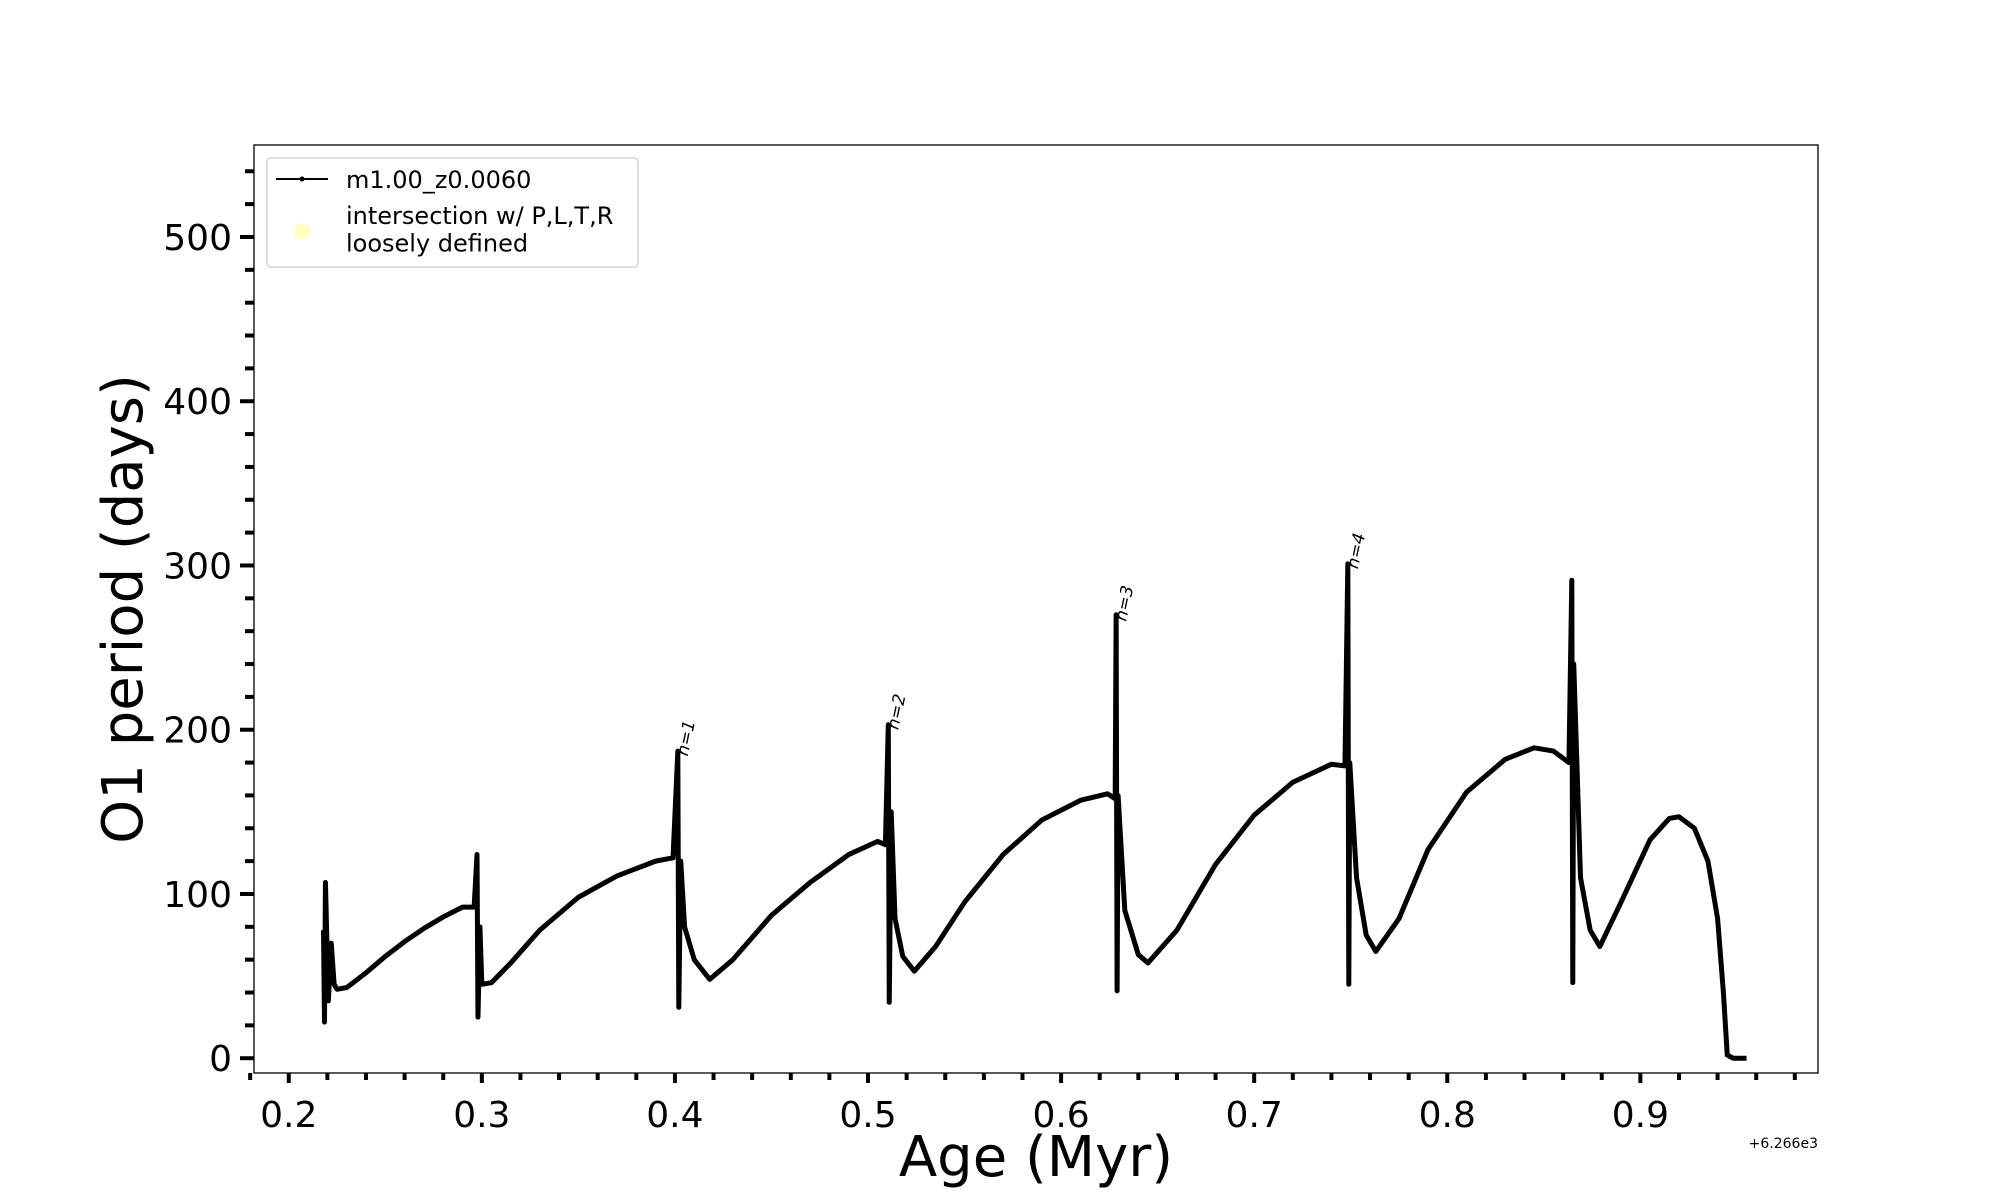 This screenshot has height=1200, width=2000. What do you see at coordinates (674, 1115) in the screenshot?
I see `x-tick-label: 0.4` at bounding box center [674, 1115].